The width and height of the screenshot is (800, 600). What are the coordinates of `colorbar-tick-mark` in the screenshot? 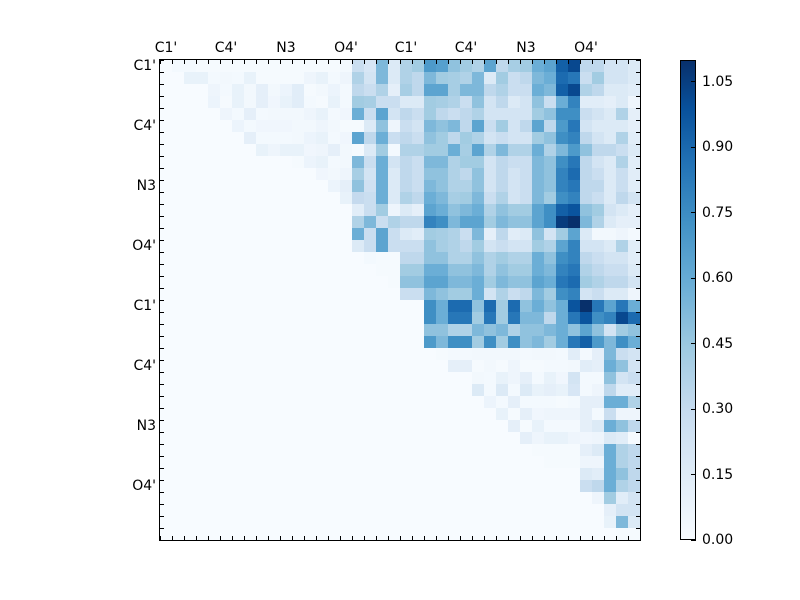 It's located at (693, 278).